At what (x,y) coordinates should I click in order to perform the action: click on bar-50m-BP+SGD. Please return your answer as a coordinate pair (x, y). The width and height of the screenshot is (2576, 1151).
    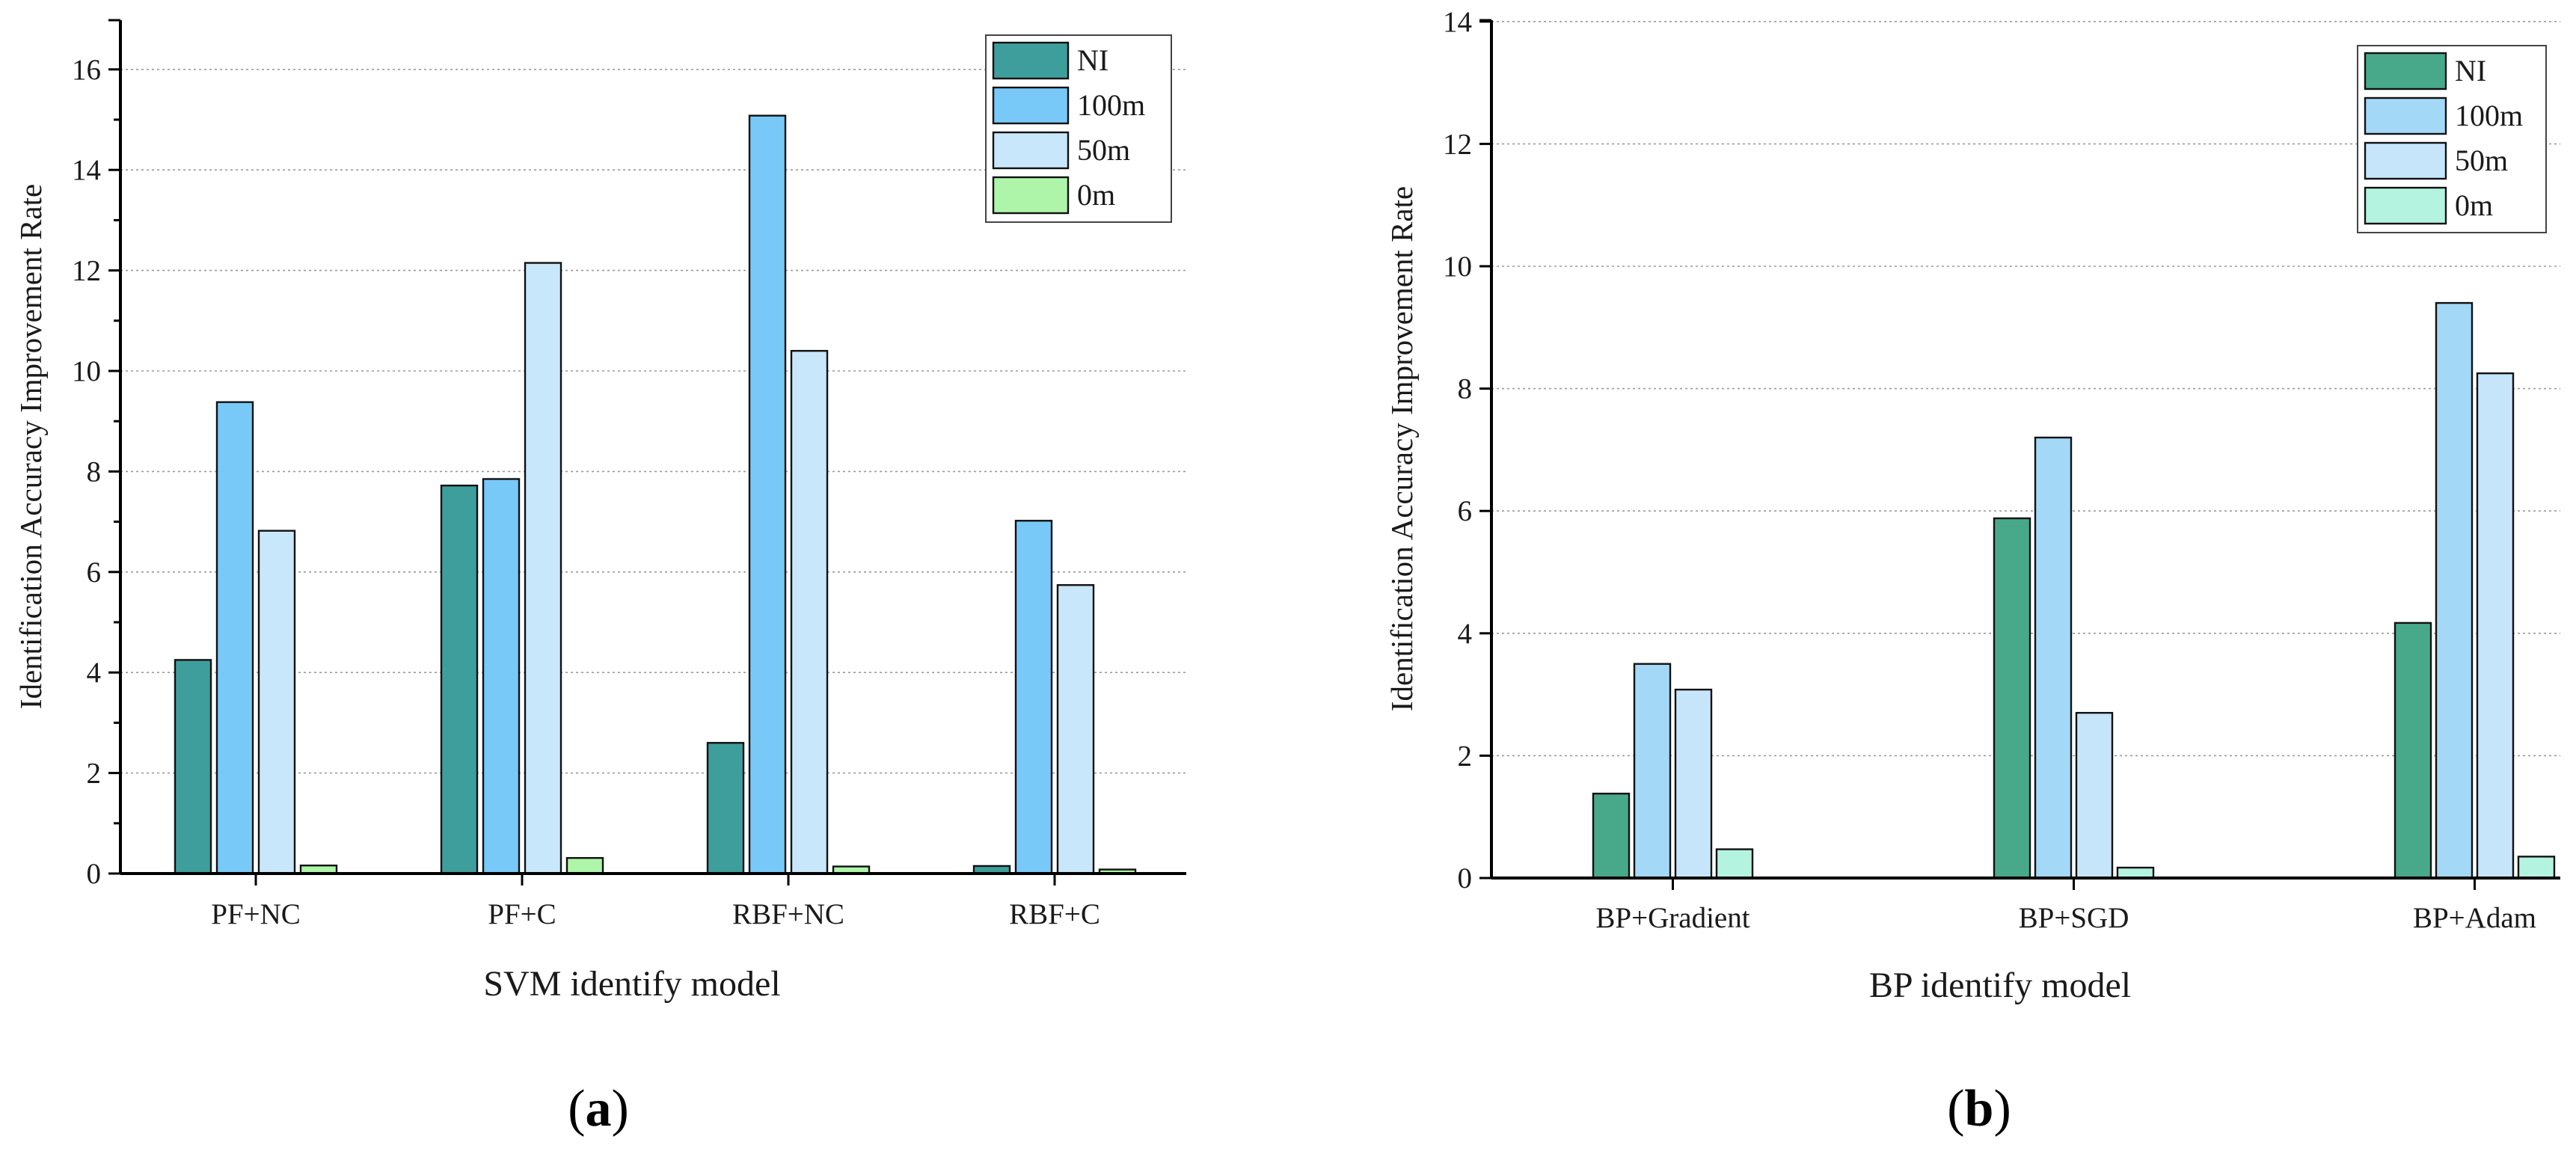
    Looking at the image, I should click on (2094, 796).